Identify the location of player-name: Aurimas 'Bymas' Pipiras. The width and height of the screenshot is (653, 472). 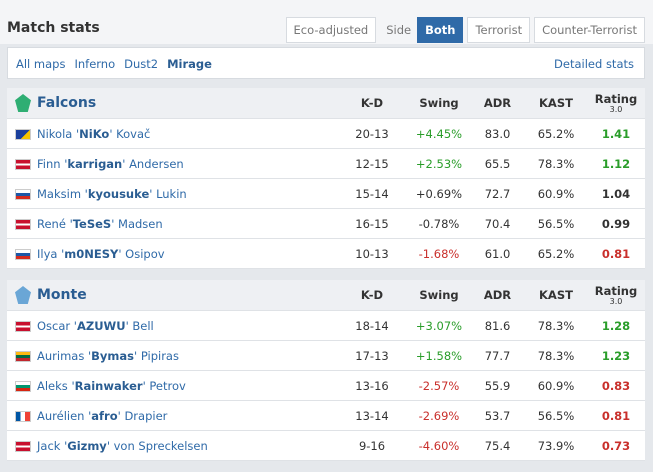
(108, 356).